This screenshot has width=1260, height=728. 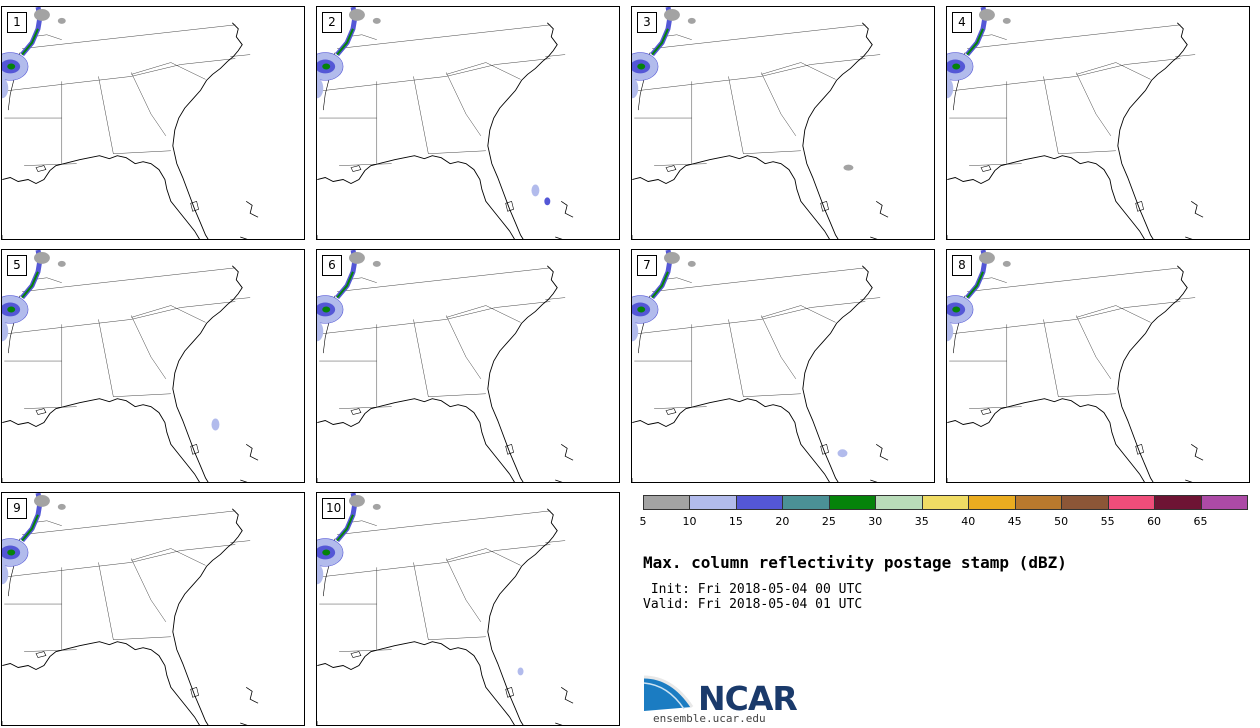 What do you see at coordinates (647, 22) in the screenshot?
I see `member-label: 3` at bounding box center [647, 22].